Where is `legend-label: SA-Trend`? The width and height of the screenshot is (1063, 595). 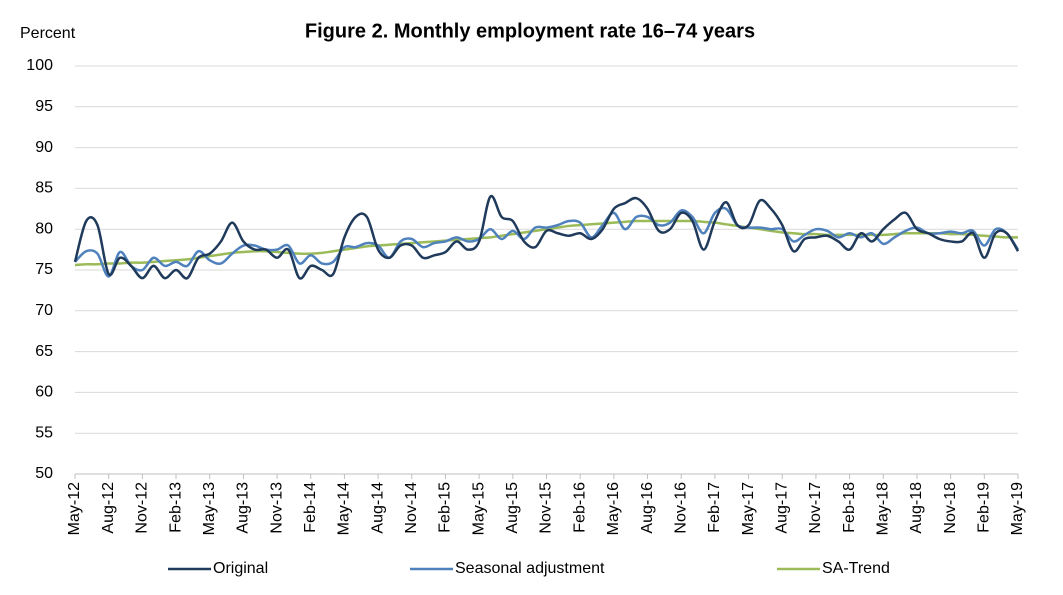 legend-label: SA-Trend is located at coordinates (856, 568).